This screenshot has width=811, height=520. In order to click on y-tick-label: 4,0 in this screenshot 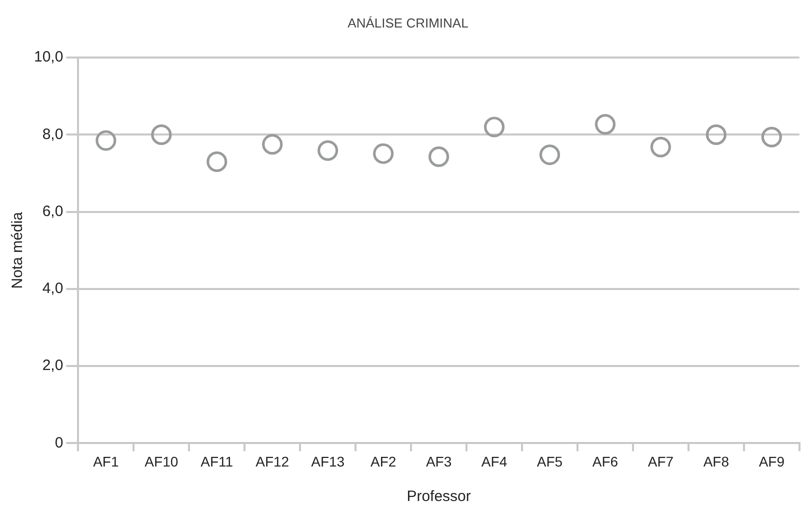, I will do `click(53, 289)`.